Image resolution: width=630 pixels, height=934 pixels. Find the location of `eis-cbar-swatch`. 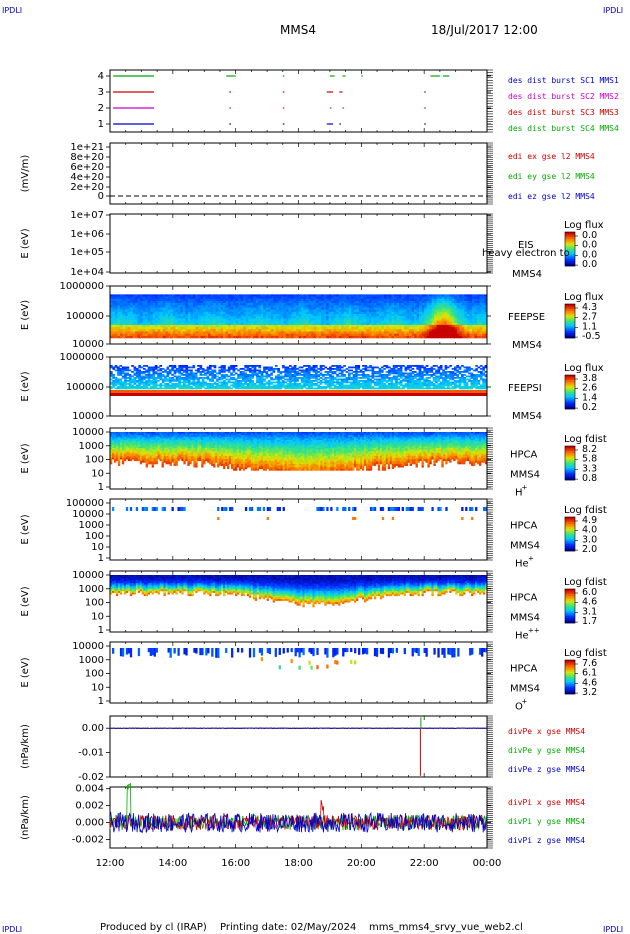

eis-cbar-swatch is located at coordinates (570, 255).